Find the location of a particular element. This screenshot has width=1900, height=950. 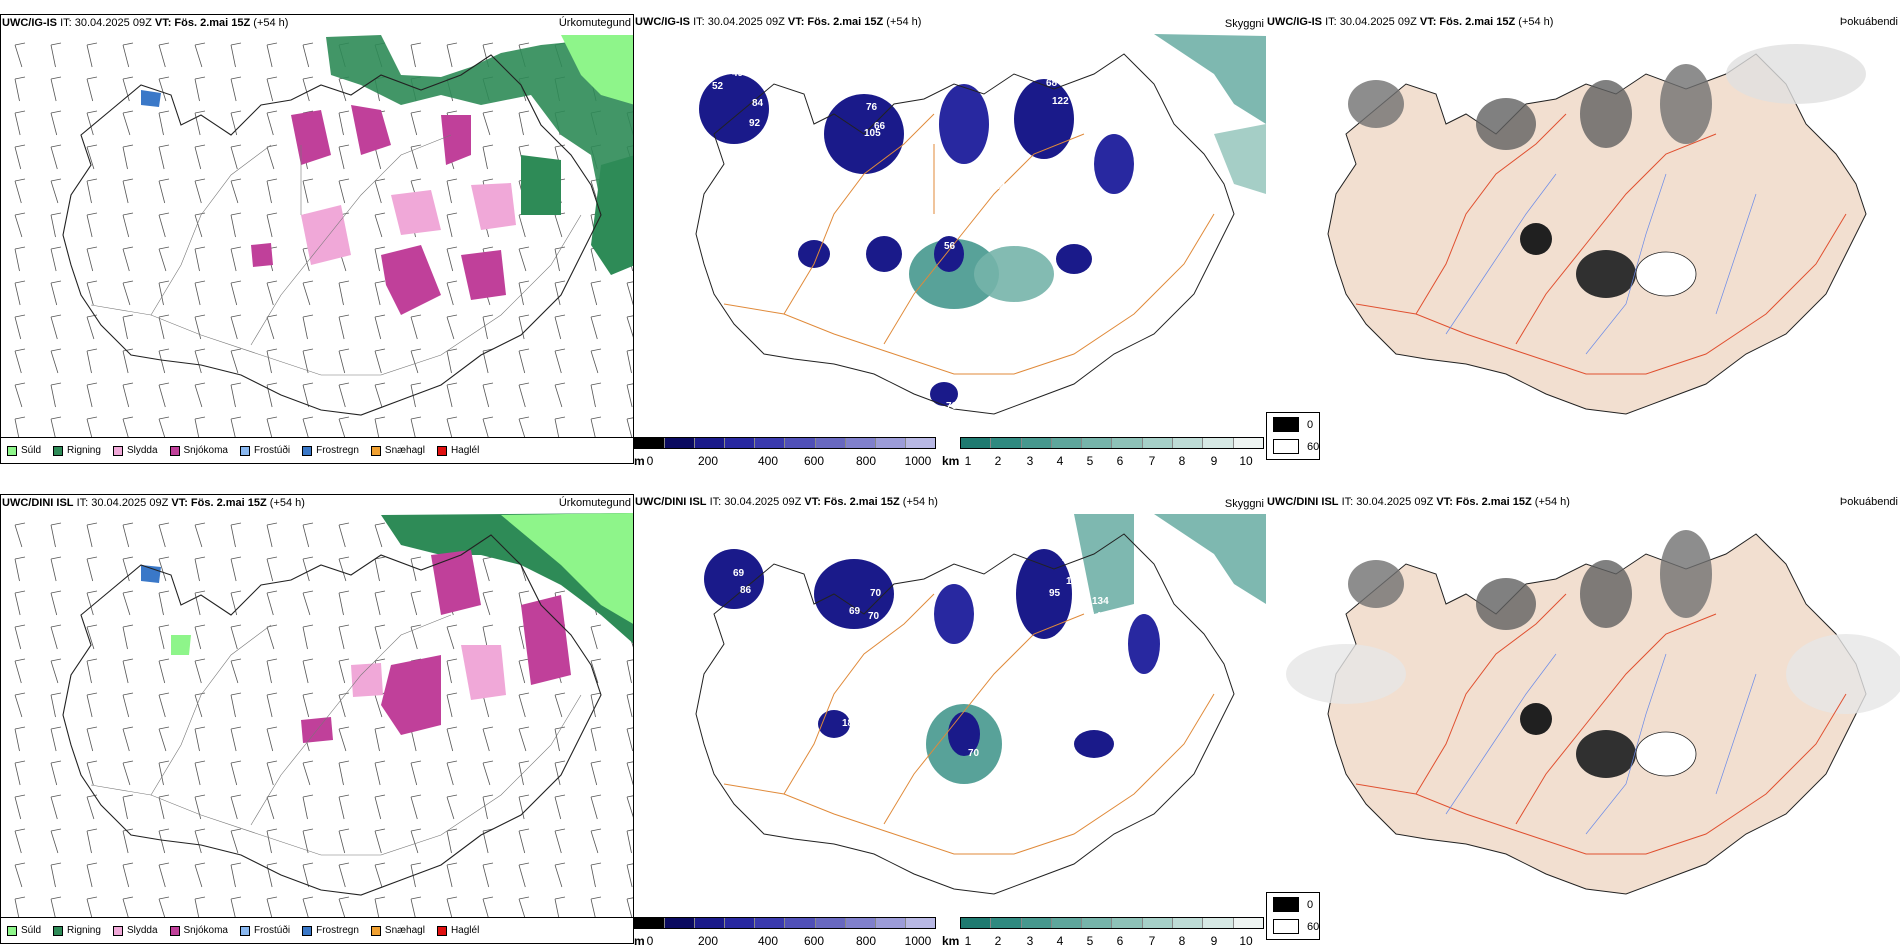

visibility-scale-bins is located at coordinates (1112, 923).